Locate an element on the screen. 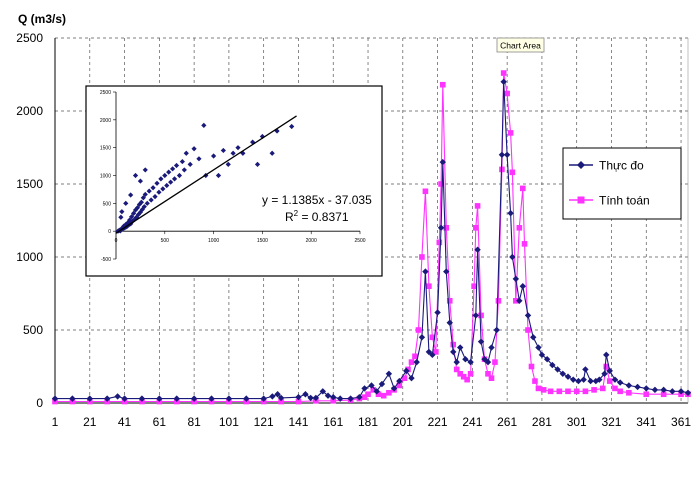  legend-box is located at coordinates (622, 183).